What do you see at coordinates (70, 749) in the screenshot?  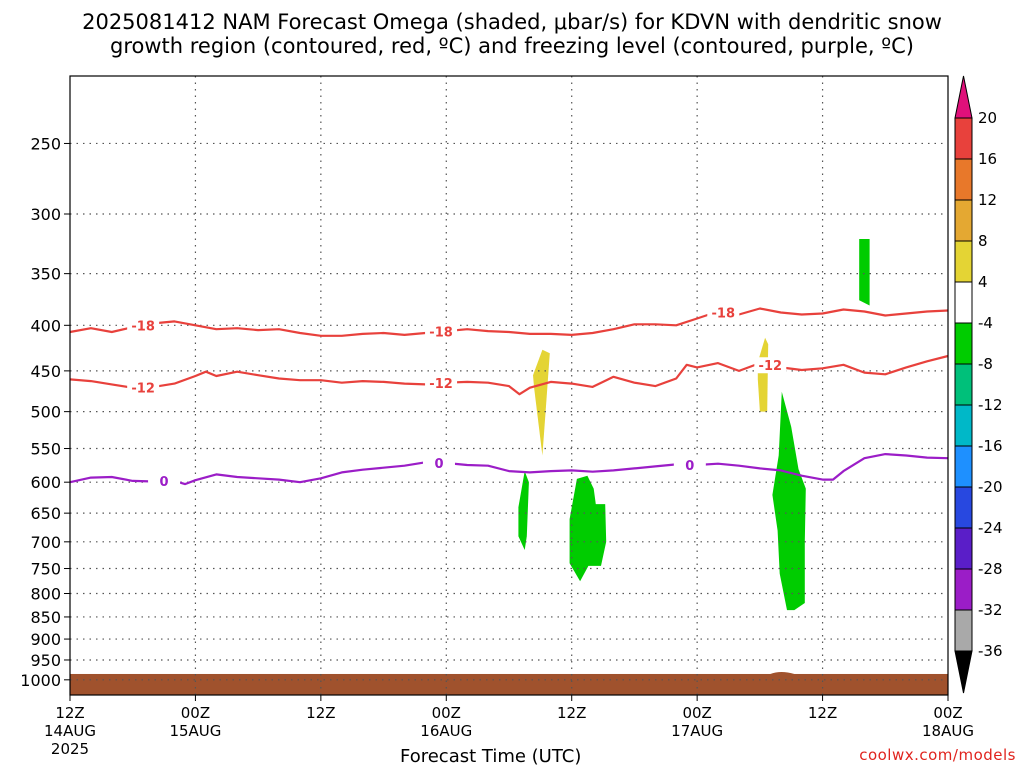 I see `x-tick-label-0-2: 2025` at bounding box center [70, 749].